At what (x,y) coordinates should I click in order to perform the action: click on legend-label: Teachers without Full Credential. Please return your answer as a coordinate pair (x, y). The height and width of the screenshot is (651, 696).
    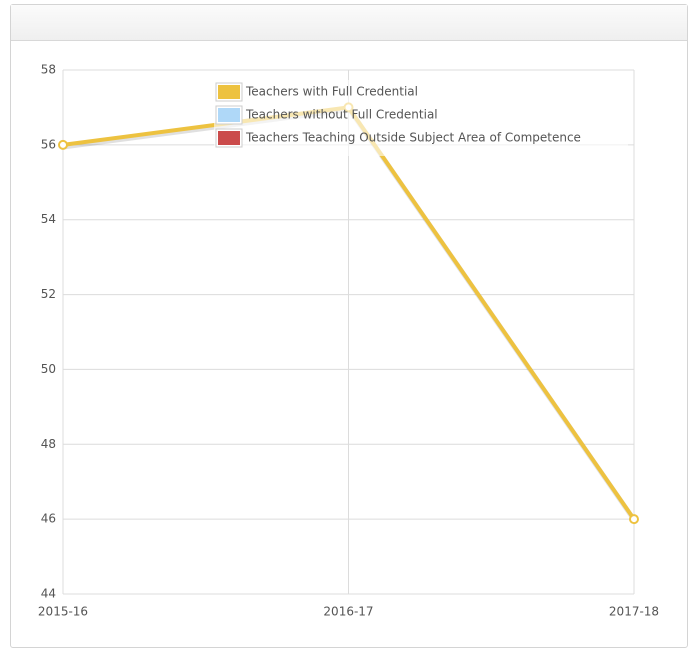
    Looking at the image, I should click on (341, 115).